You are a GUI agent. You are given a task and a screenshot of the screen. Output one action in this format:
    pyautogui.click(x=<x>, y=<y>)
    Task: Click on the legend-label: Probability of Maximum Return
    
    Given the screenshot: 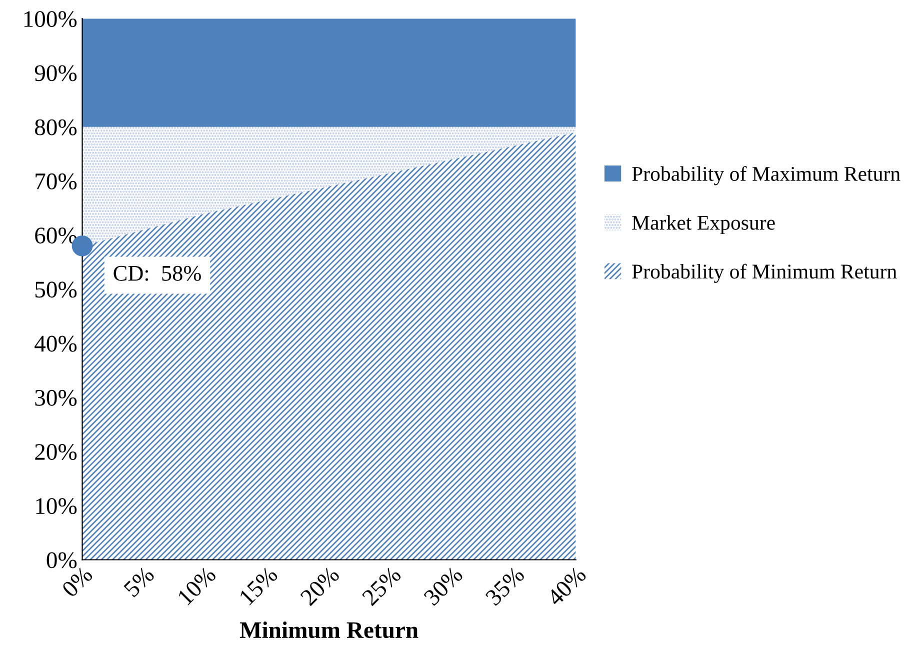 What is the action you would take?
    pyautogui.click(x=766, y=176)
    